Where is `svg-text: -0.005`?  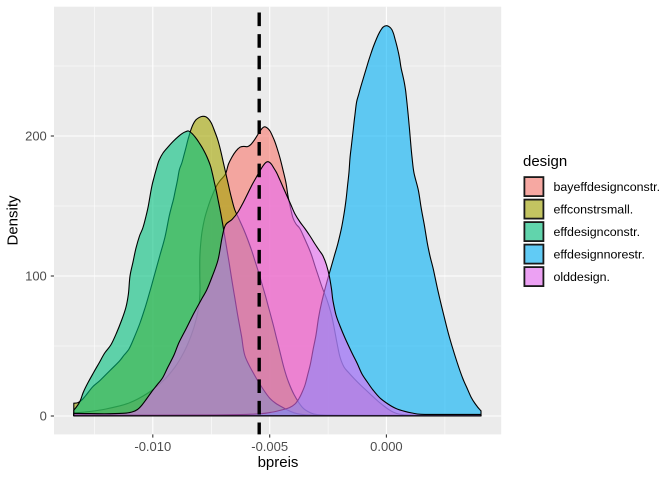 svg-text: -0.005 is located at coordinates (269, 446).